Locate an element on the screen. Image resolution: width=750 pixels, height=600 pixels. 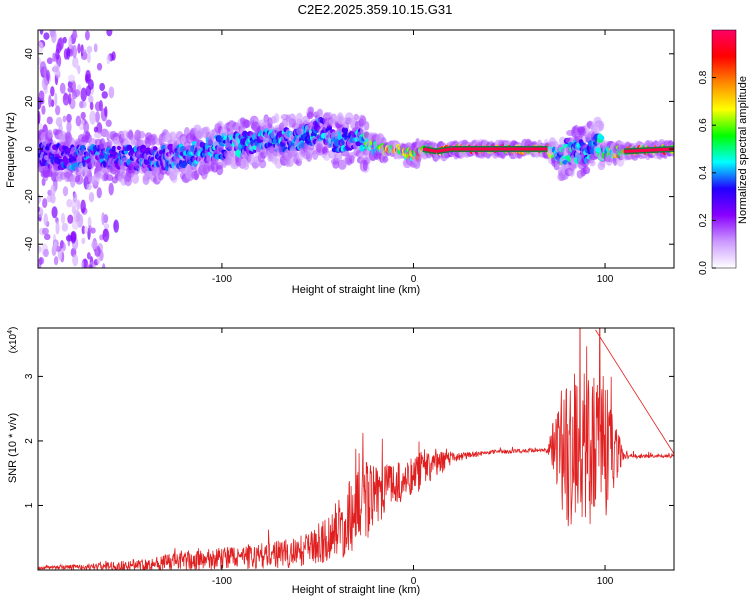
colorbar-tick-label: 0.4 is located at coordinates (703, 172).